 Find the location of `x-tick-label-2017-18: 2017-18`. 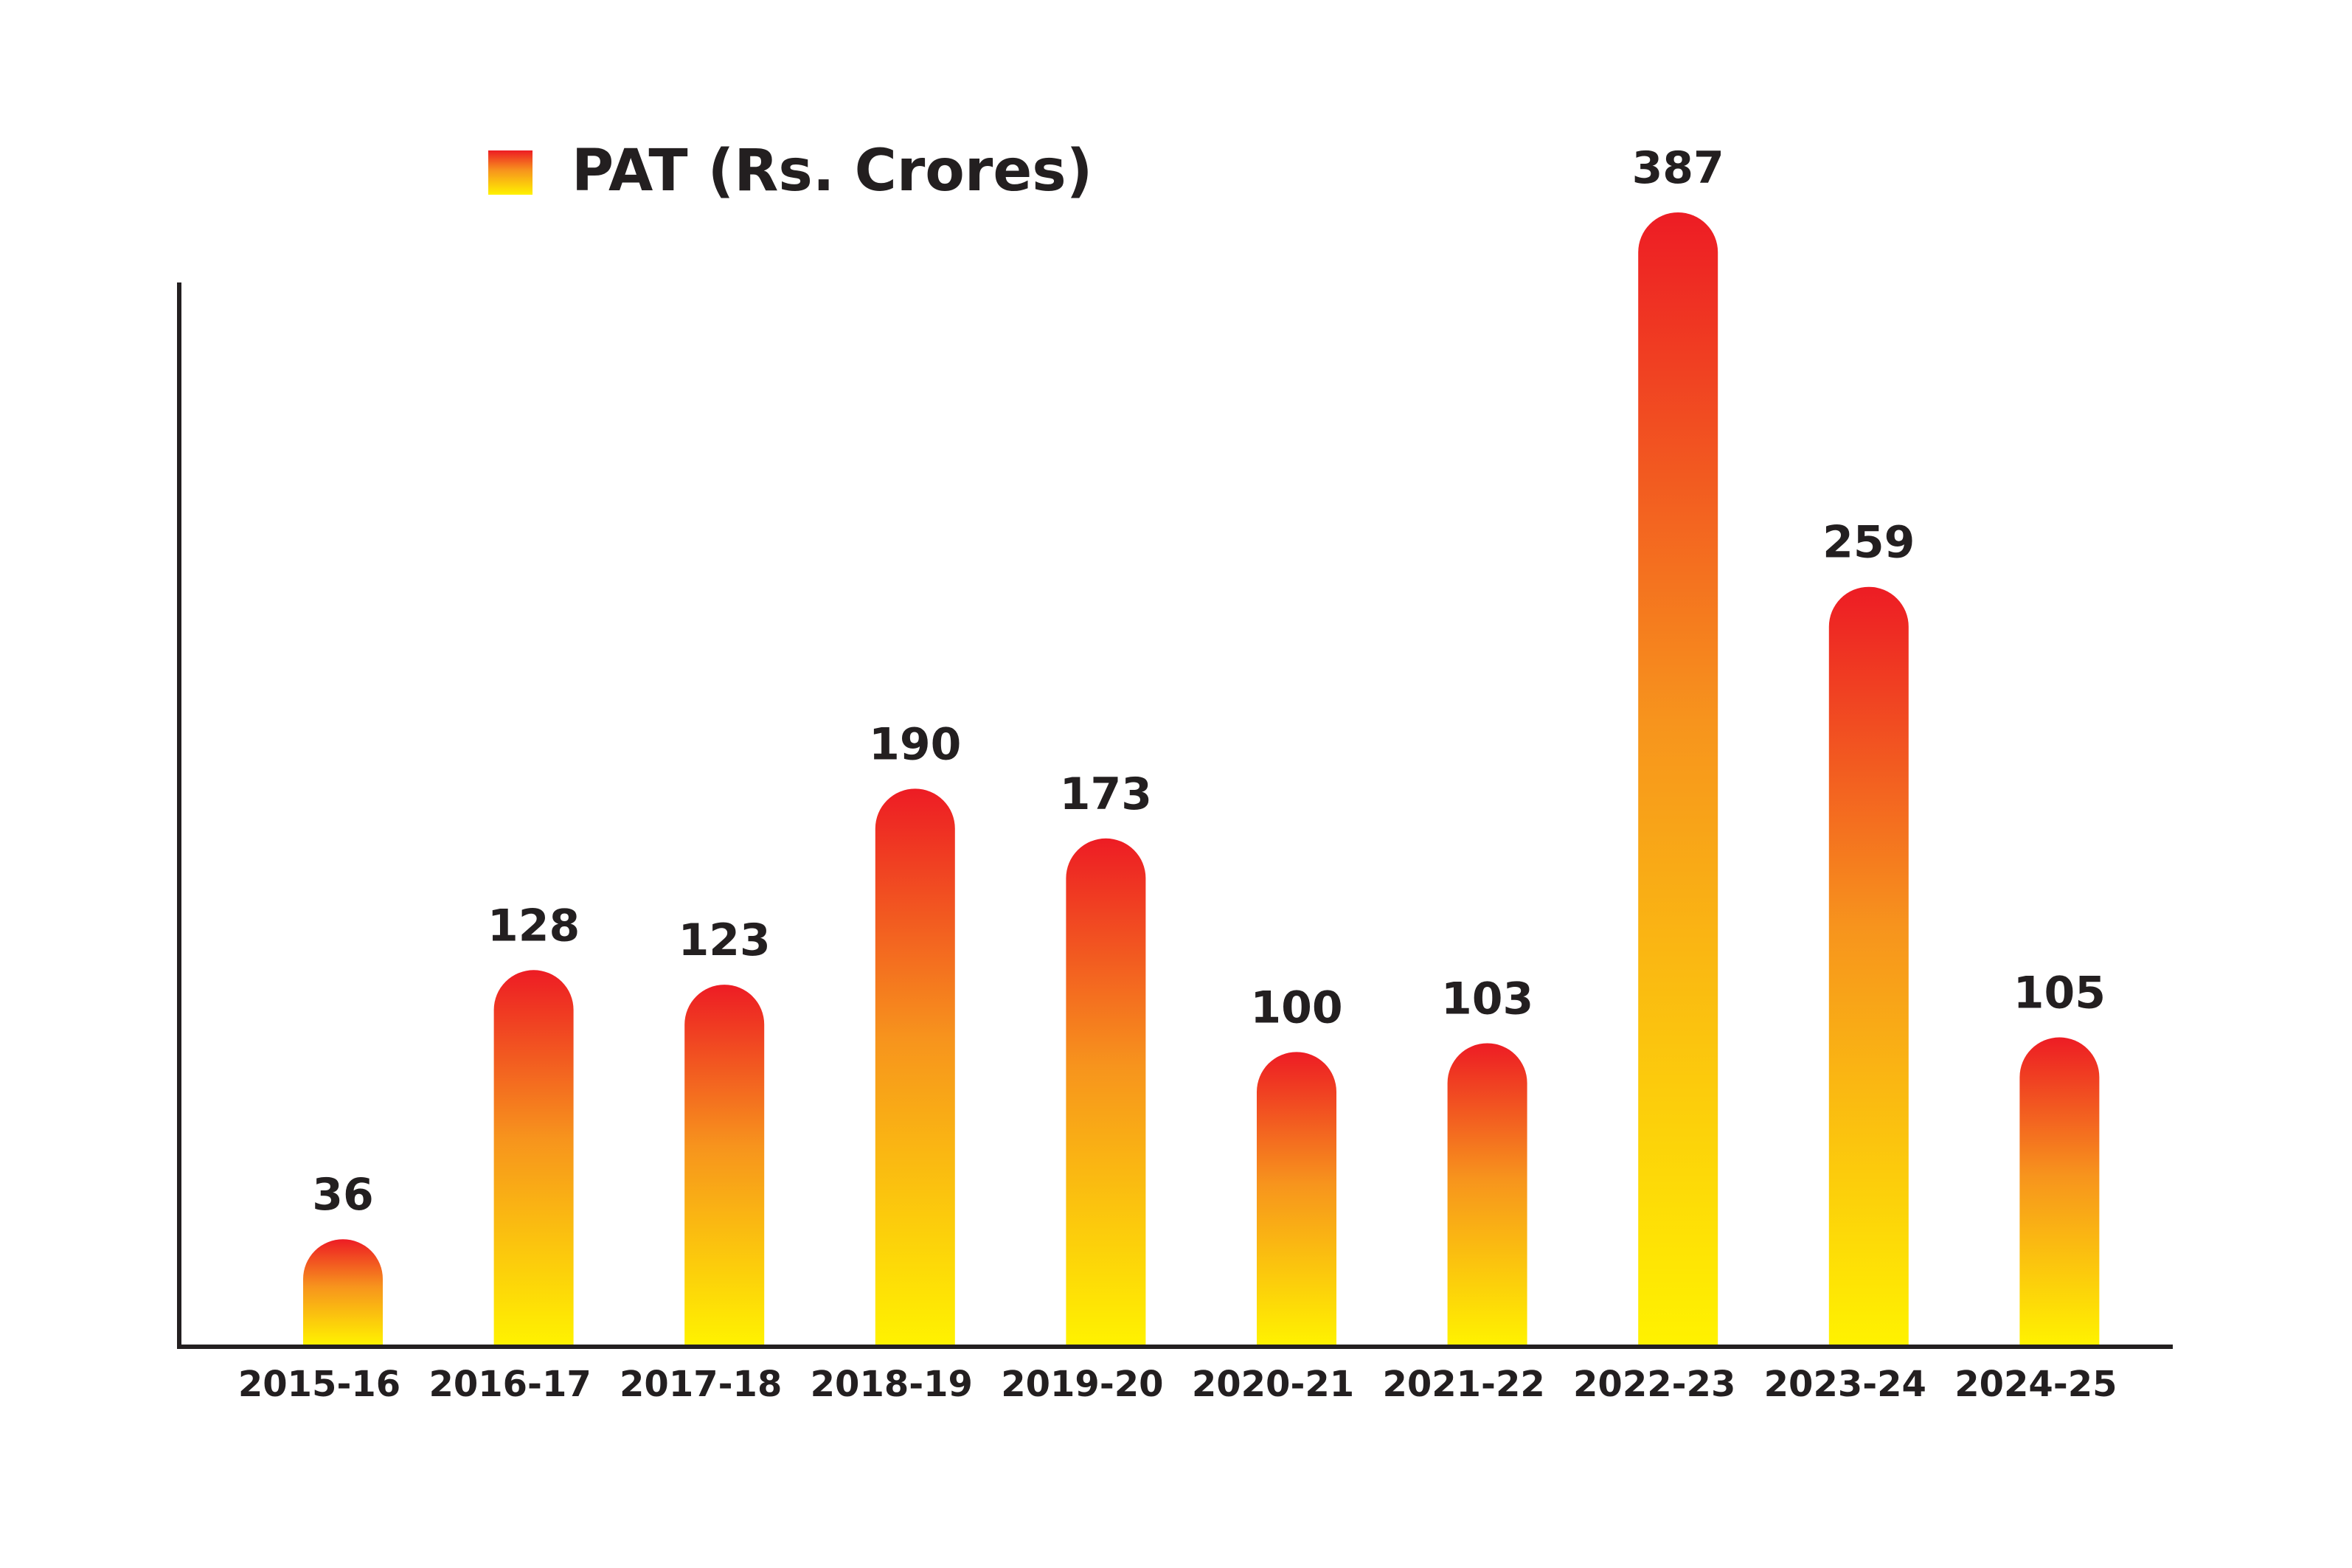

x-tick-label-2017-18: 2017-18 is located at coordinates (701, 1384).